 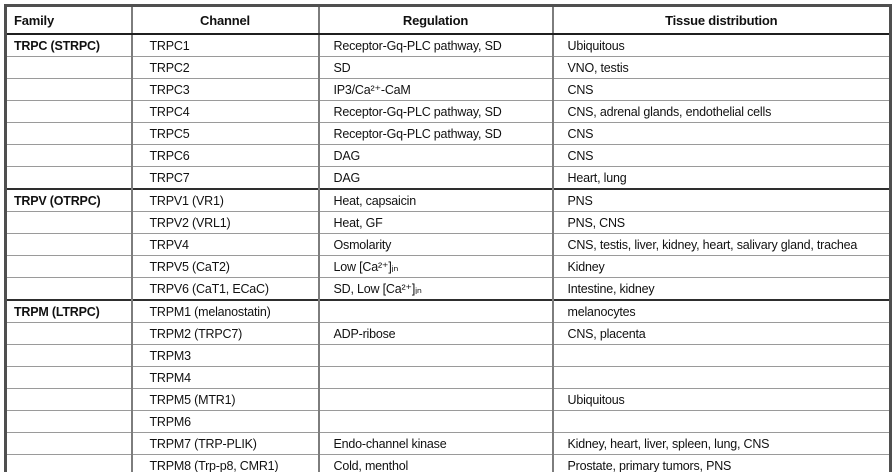 What do you see at coordinates (224, 133) in the screenshot?
I see `channel-cell: TRPC5` at bounding box center [224, 133].